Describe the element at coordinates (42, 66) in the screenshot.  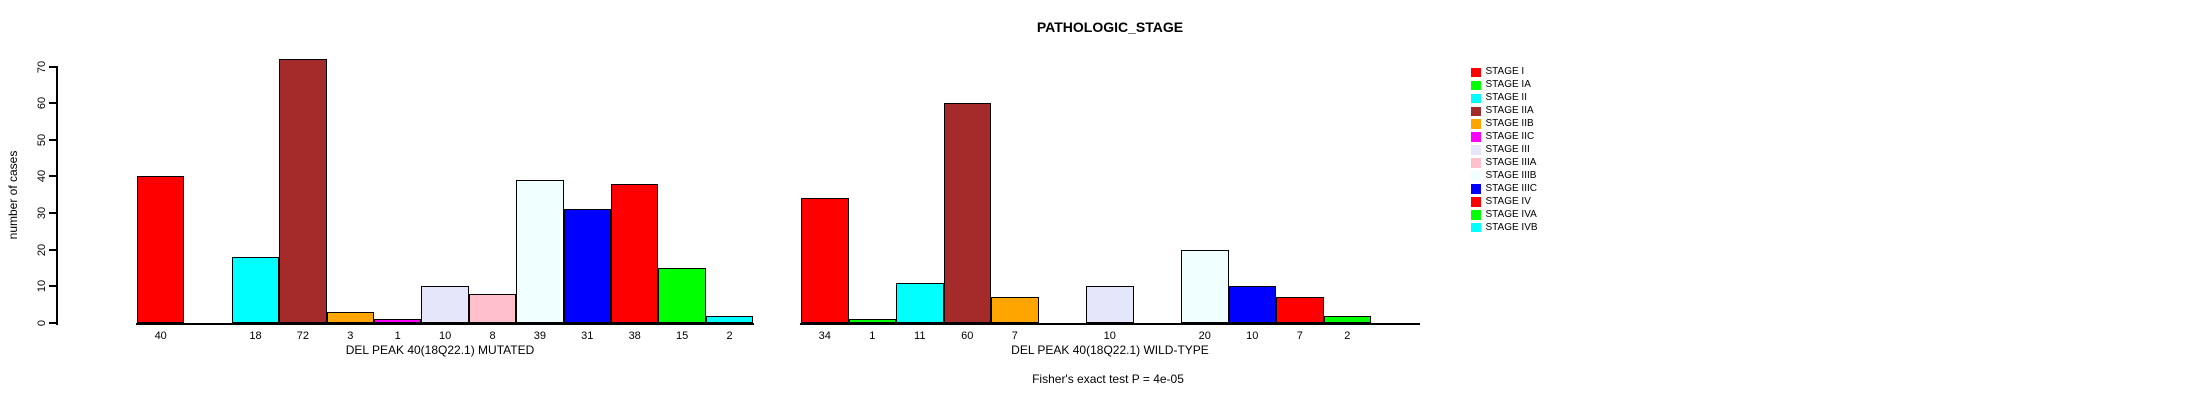
I see `y-axis-tick-label: 70` at that location.